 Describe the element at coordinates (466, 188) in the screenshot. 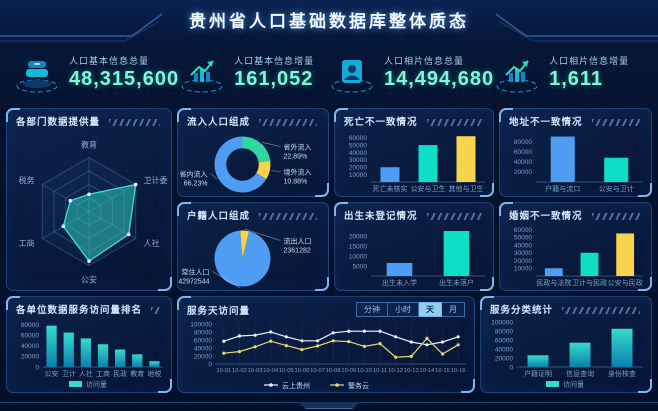

I see `svg-text: 其他与卫生` at that location.